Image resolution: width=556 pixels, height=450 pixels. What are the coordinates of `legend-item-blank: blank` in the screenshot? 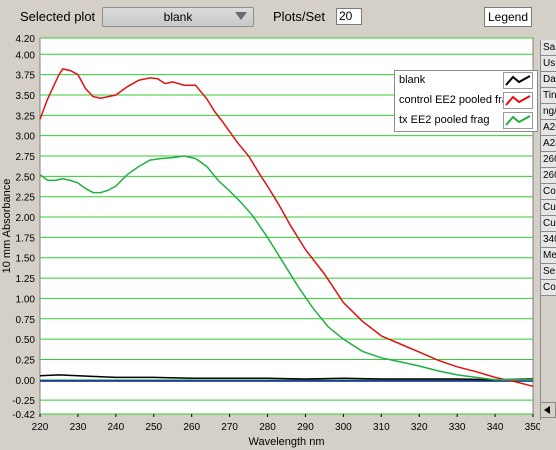 It's located at (466, 81).